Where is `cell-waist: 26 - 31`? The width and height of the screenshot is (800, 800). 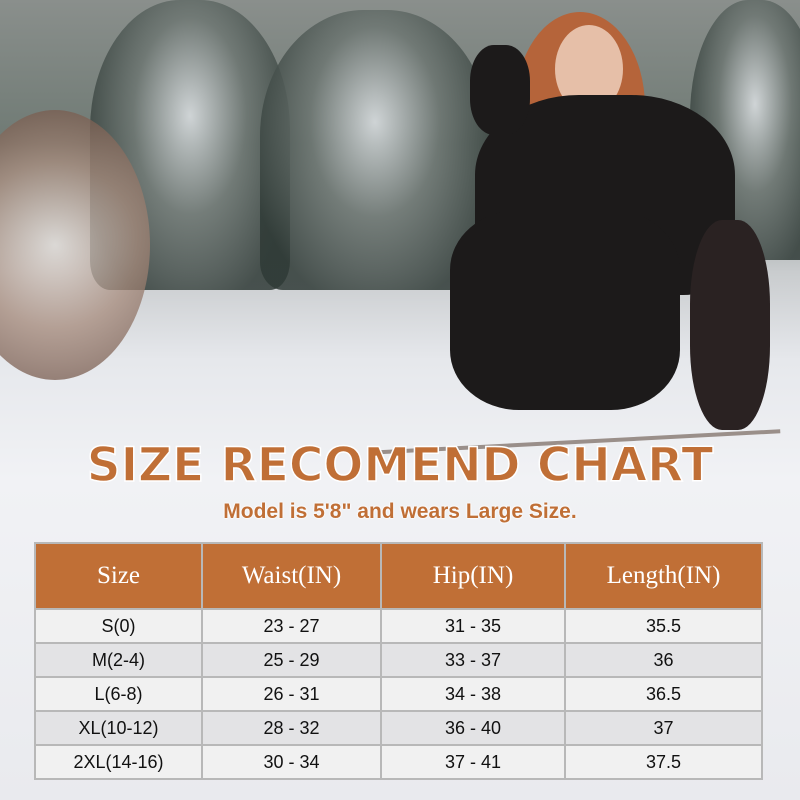 cell-waist: 26 - 31 is located at coordinates (291, 694).